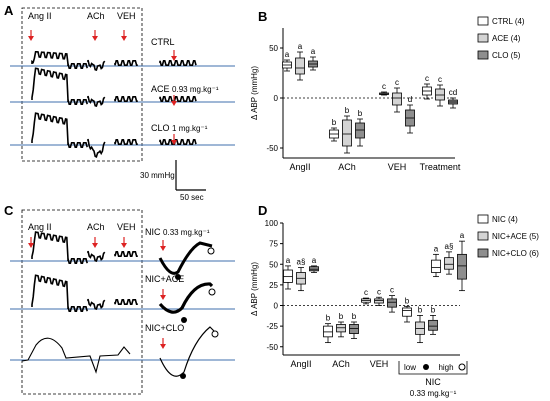  I want to click on chart-b-legend-label-2: ACE (4), so click(506, 38).